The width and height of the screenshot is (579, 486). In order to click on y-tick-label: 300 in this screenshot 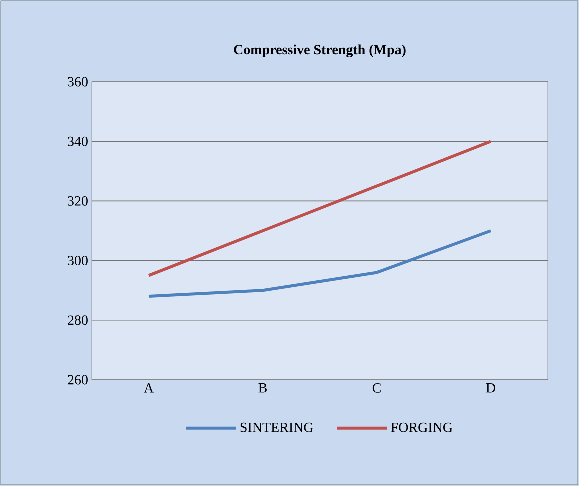, I will do `click(78, 261)`.